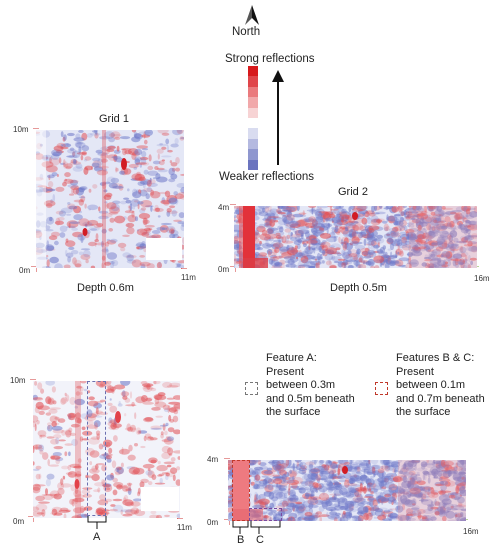  Describe the element at coordinates (310, 398) in the screenshot. I see `feature-a-line: and 0.5m beneath` at that location.